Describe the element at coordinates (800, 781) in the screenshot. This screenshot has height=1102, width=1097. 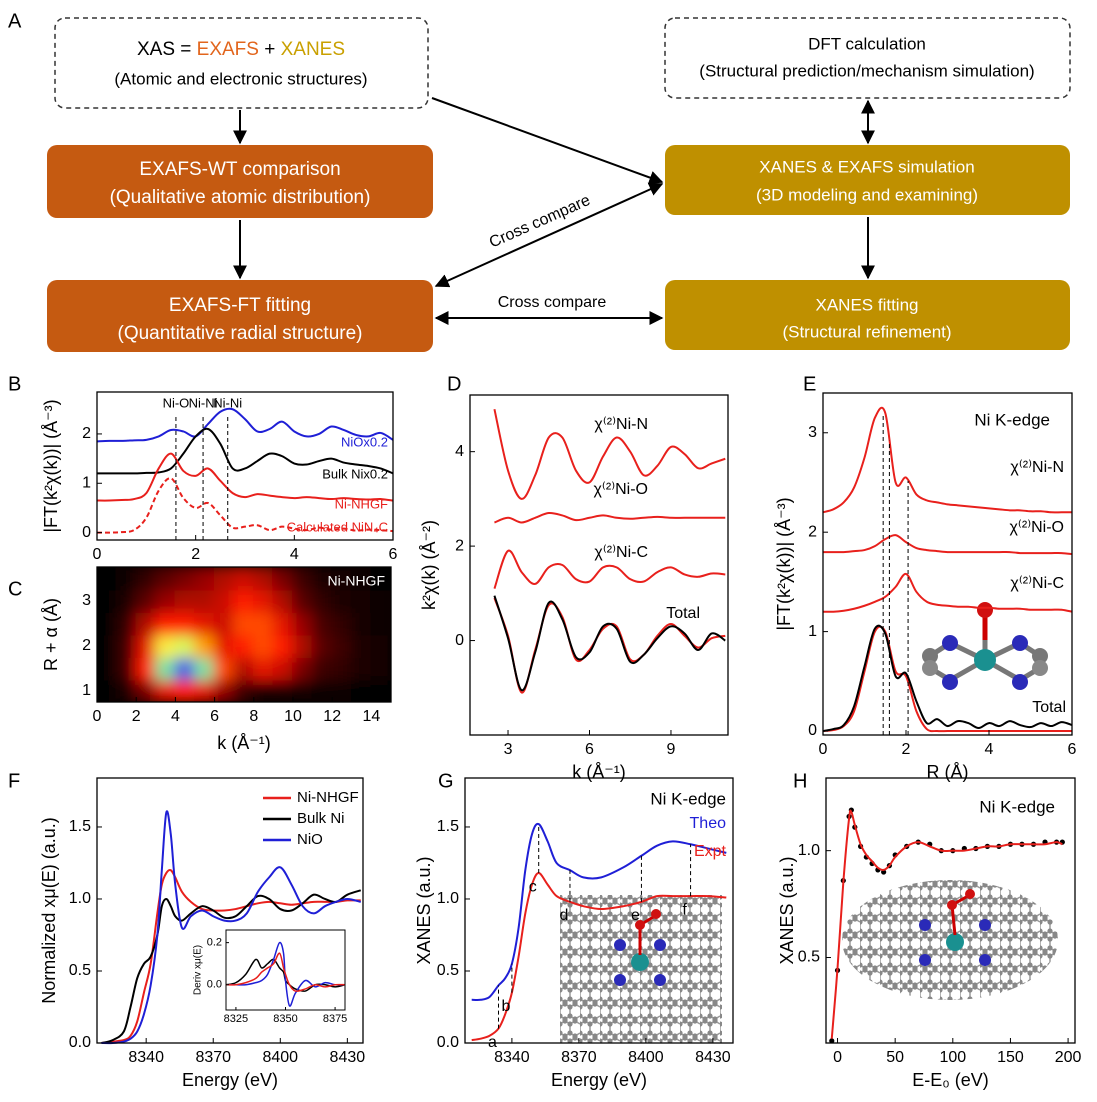
I see `panel-label: H` at that location.